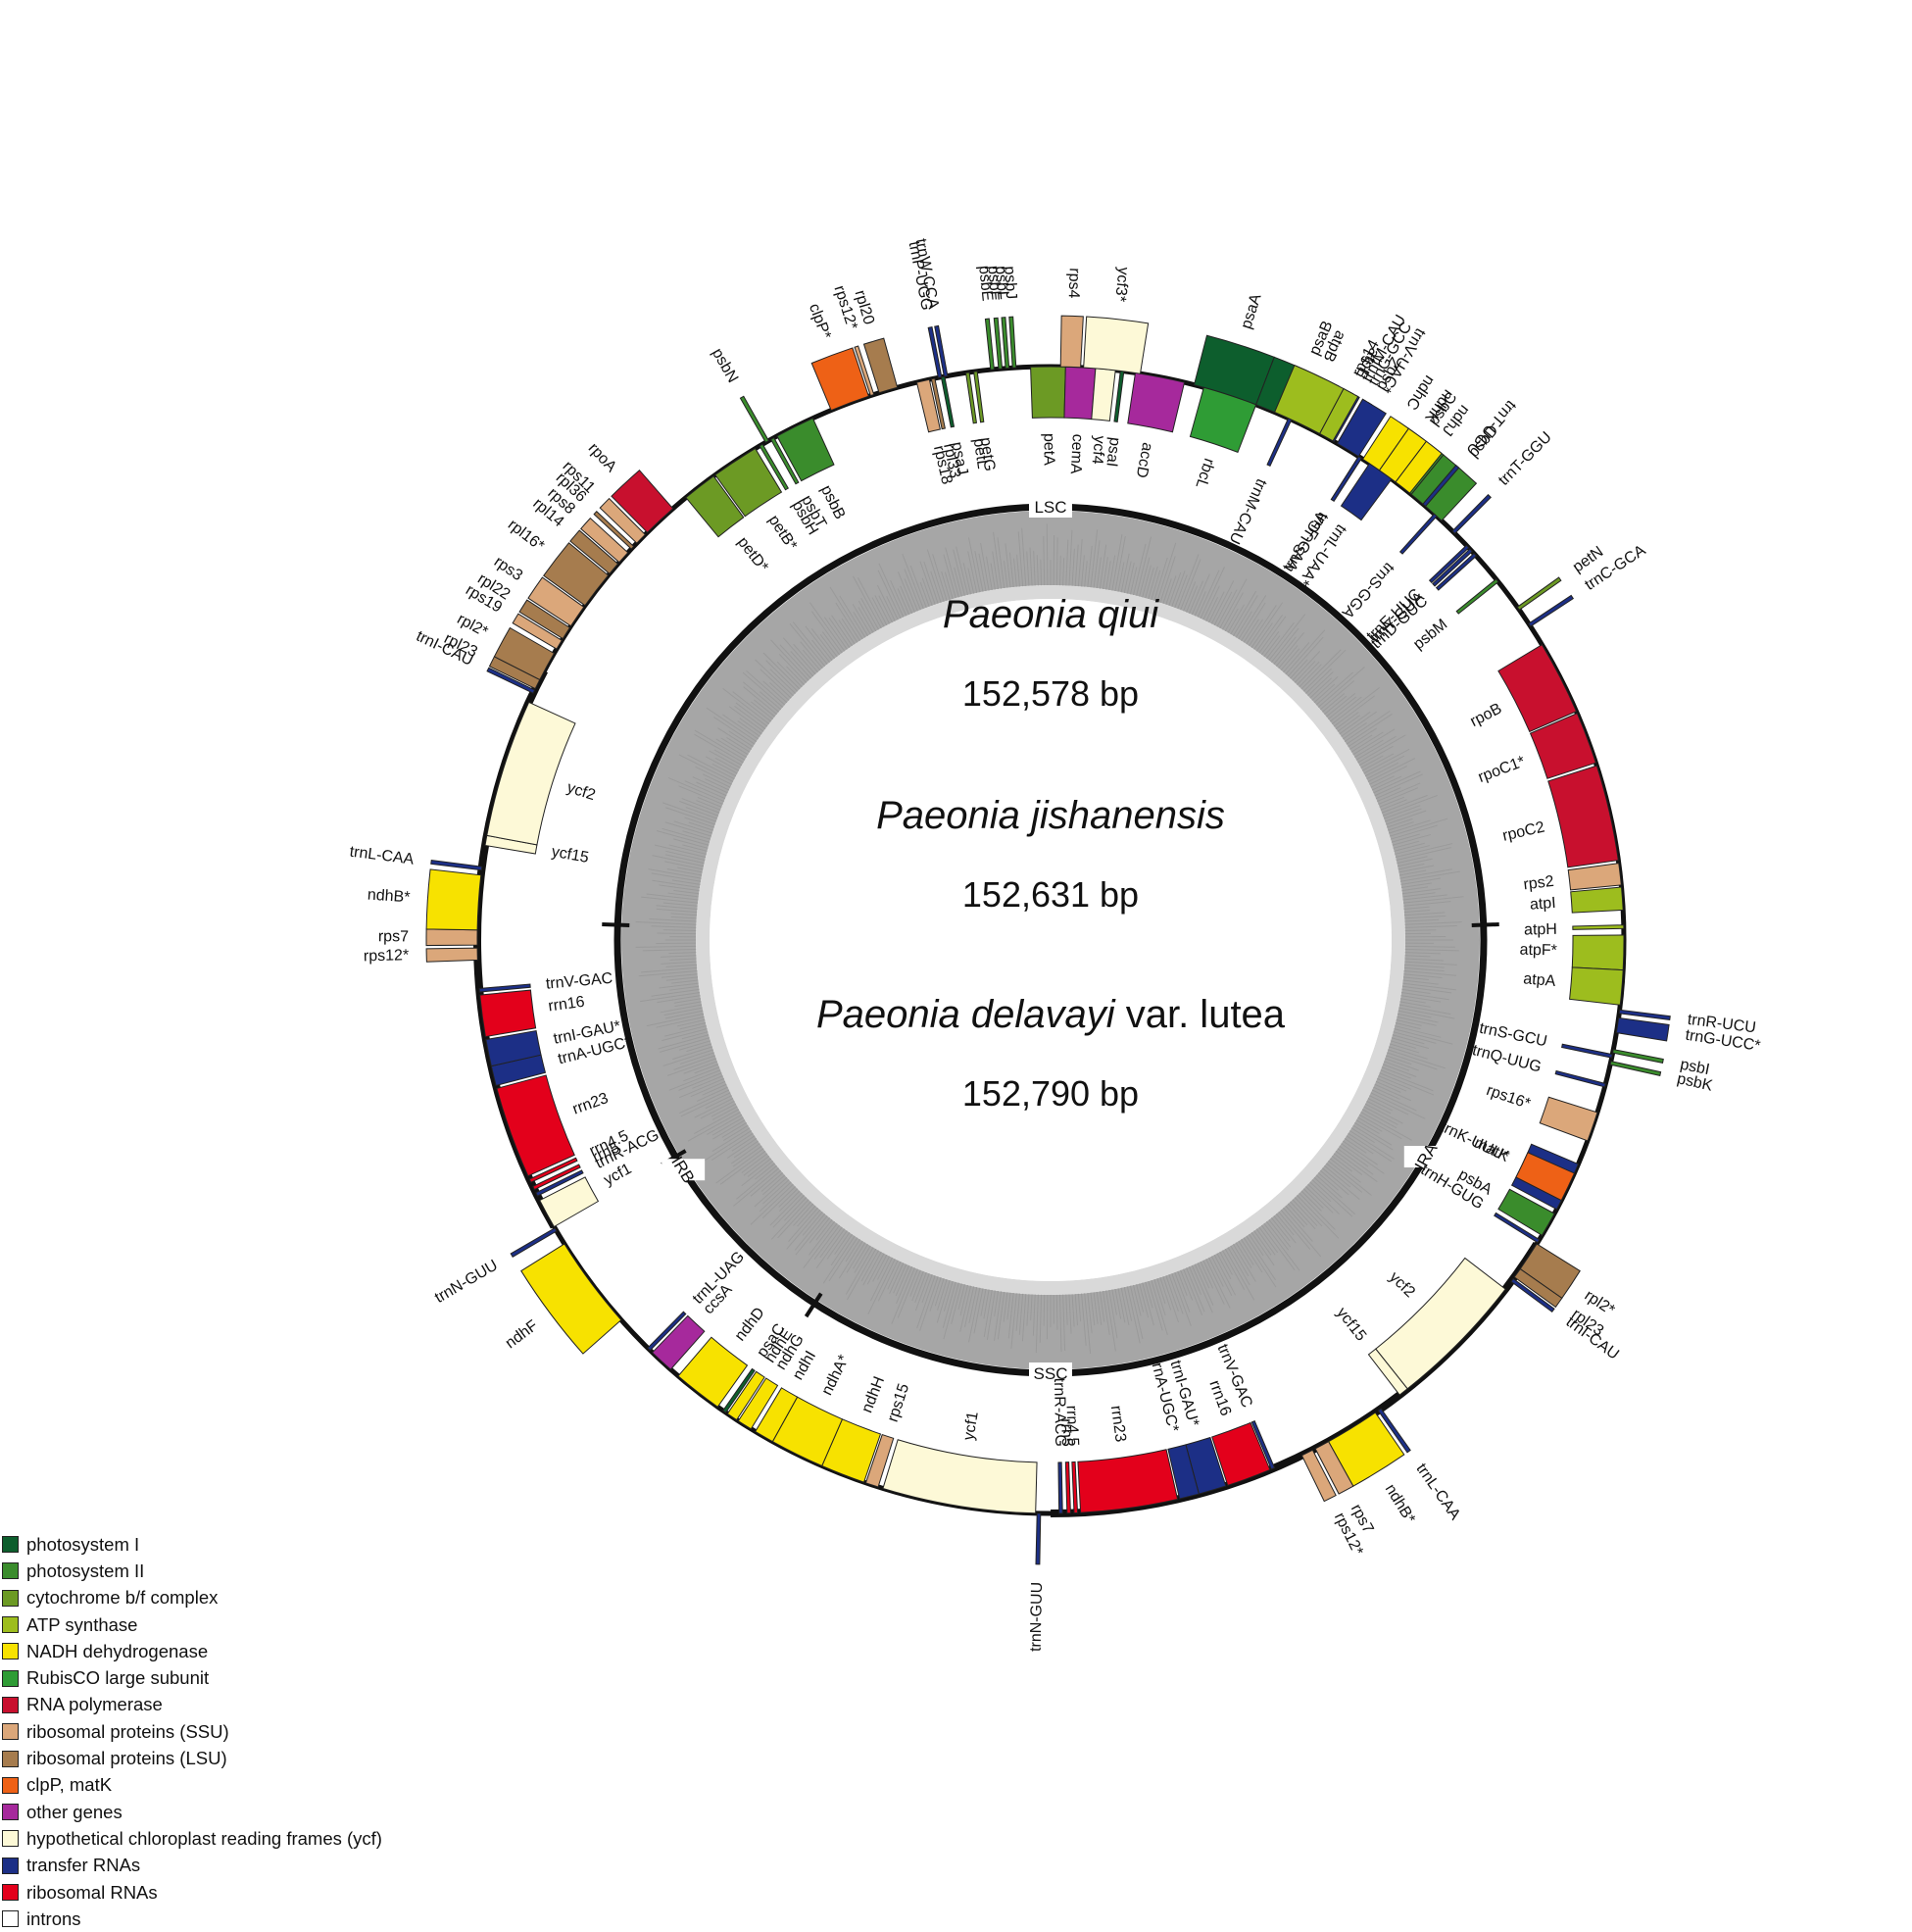  I want to click on gene-label: trnM-CAU, so click(1247, 511).